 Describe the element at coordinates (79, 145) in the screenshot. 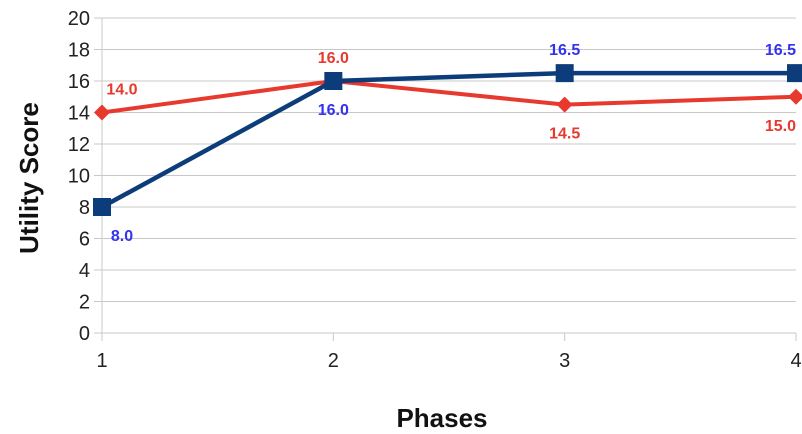

I see `y-tick-label: 12` at that location.